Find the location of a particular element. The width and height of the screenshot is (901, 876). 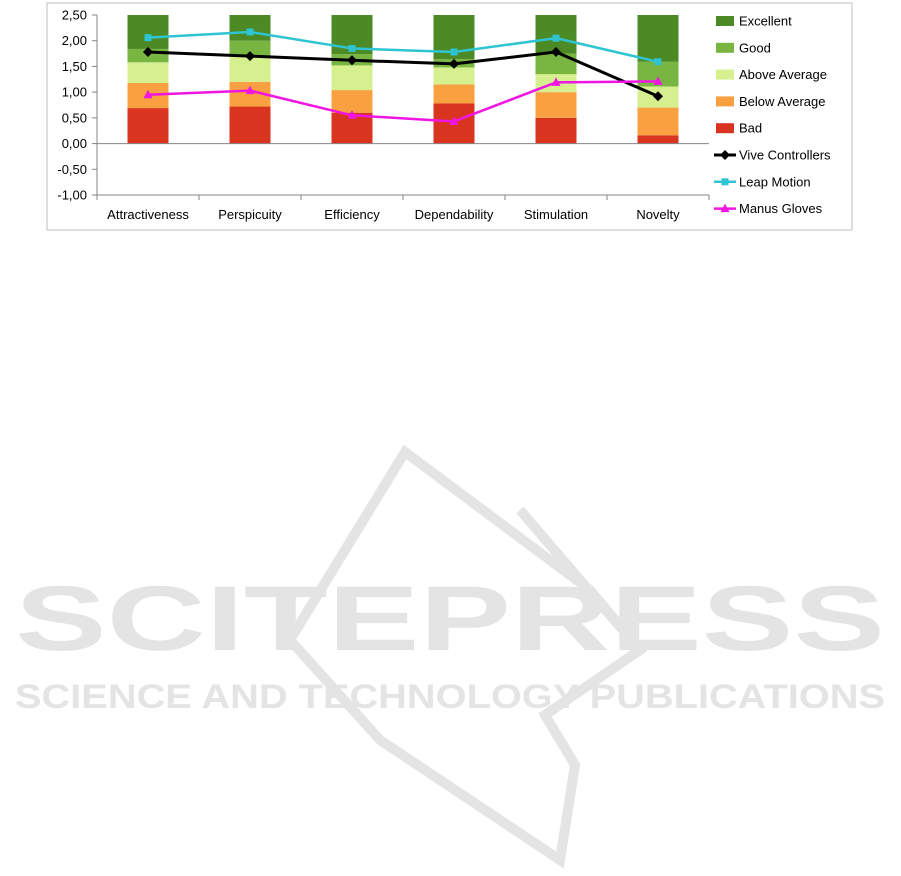

line-vive-controllers is located at coordinates (403, 74).